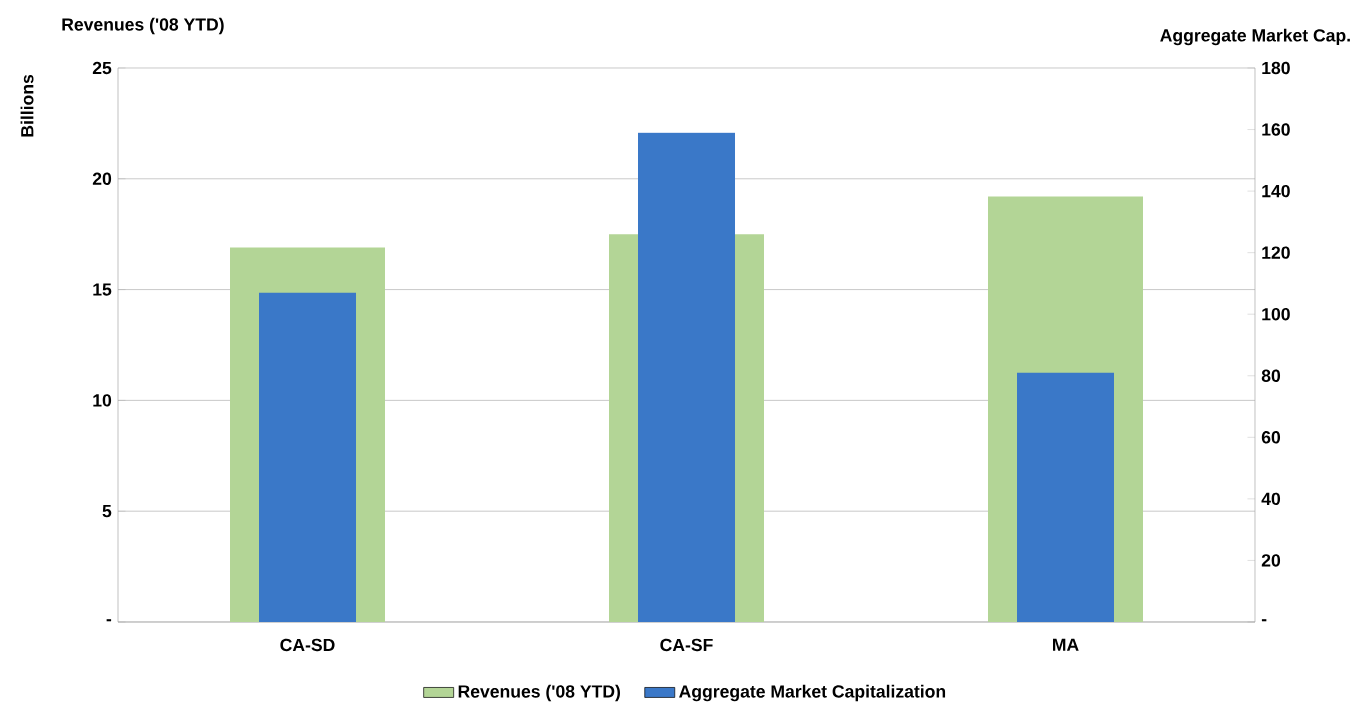 The width and height of the screenshot is (1366, 726). What do you see at coordinates (1276, 252) in the screenshot?
I see `y2-tick-label: 120` at bounding box center [1276, 252].